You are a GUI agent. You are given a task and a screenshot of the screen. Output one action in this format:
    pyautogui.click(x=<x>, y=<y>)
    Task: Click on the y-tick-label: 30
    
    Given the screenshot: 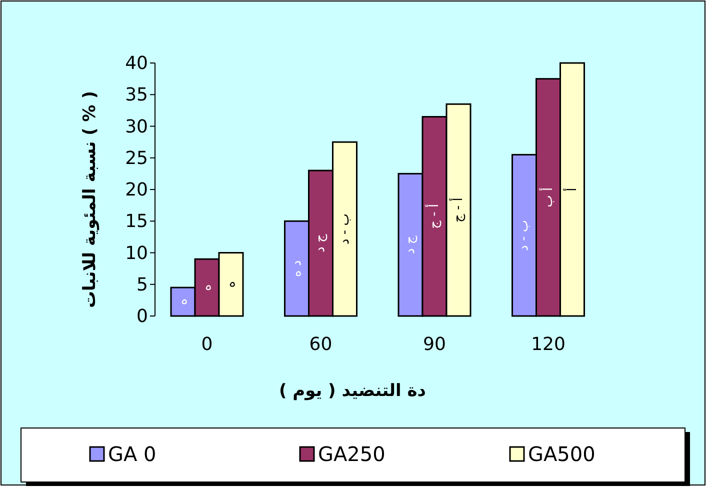 What is the action you would take?
    pyautogui.click(x=136, y=127)
    